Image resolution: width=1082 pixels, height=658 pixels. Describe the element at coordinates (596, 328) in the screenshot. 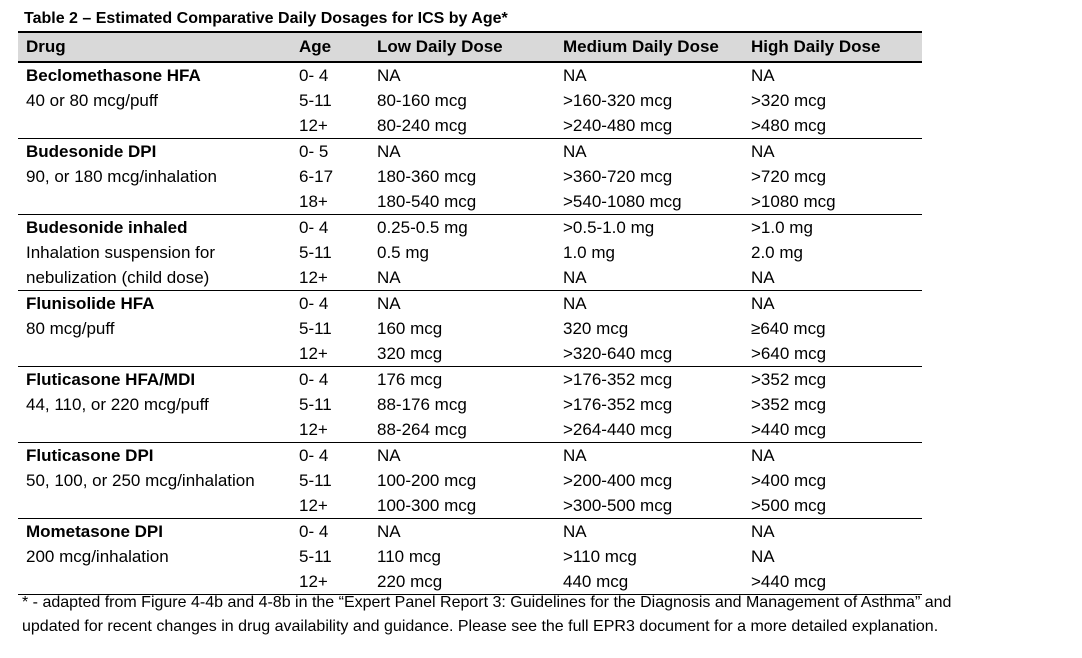

I see `medium-dose-cell: 320 mcg` at that location.